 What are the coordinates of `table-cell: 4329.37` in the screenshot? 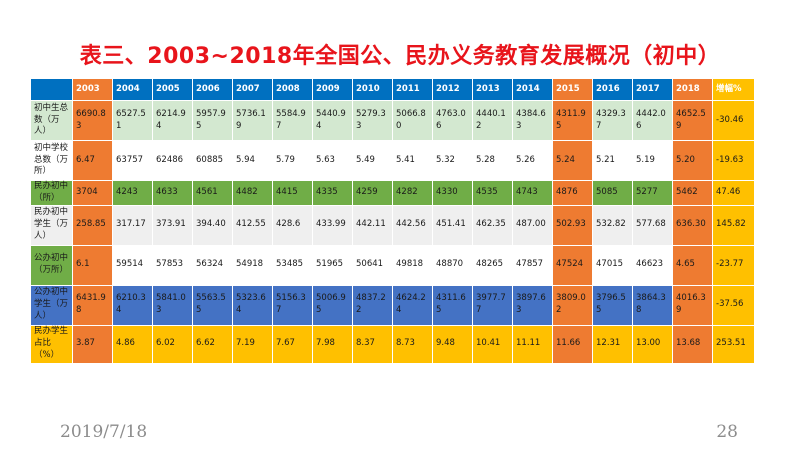 It's located at (612, 120).